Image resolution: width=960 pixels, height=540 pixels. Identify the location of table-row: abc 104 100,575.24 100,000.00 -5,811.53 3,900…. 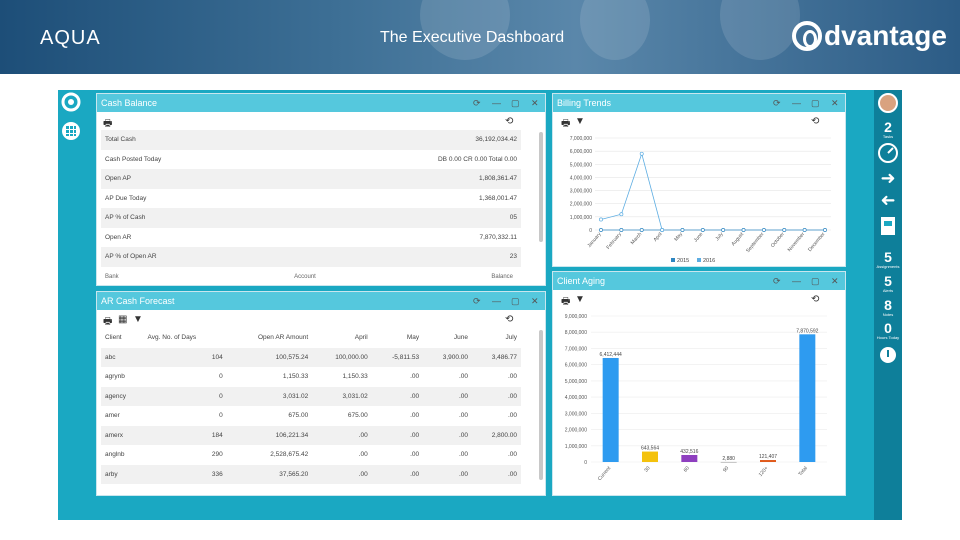
(311, 357).